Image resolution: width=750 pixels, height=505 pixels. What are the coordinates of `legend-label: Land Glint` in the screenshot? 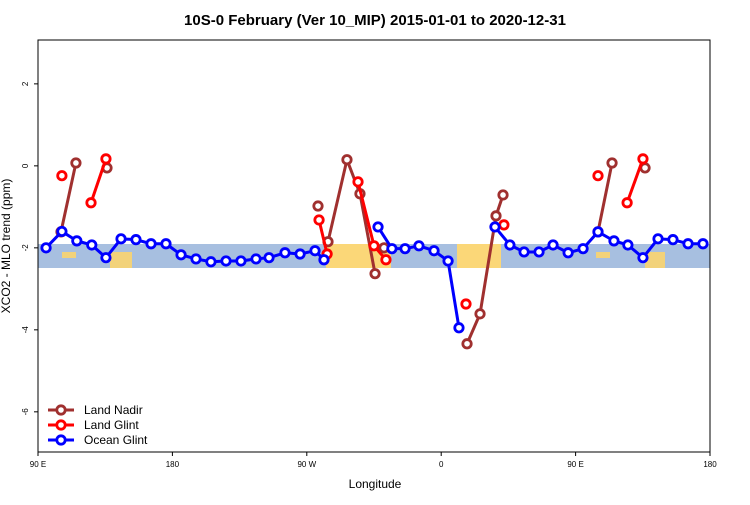 It's located at (111, 425).